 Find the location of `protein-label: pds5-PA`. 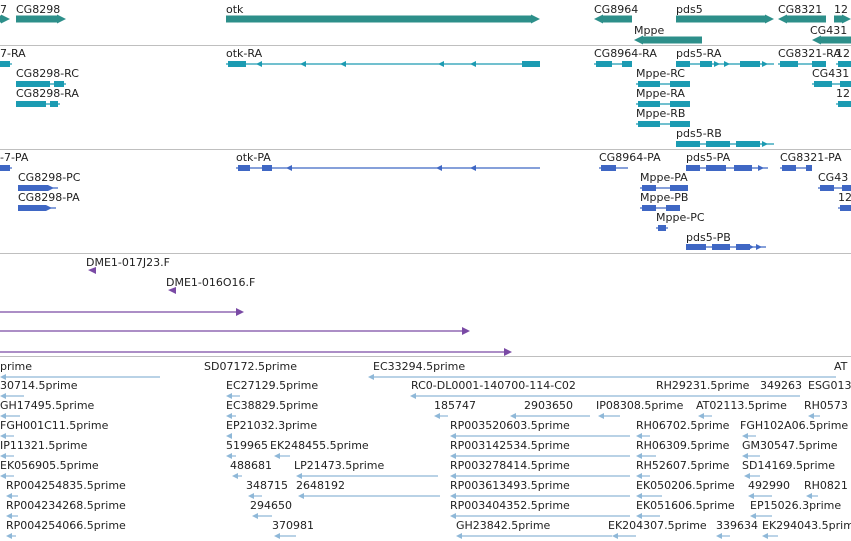

protein-label: pds5-PA is located at coordinates (708, 157).